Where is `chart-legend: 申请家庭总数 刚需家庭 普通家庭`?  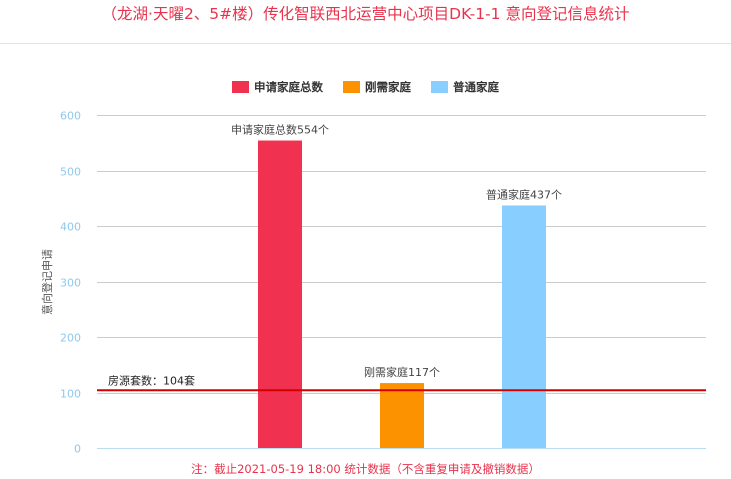
chart-legend: 申请家庭总数 刚需家庭 普通家庭 is located at coordinates (365, 87).